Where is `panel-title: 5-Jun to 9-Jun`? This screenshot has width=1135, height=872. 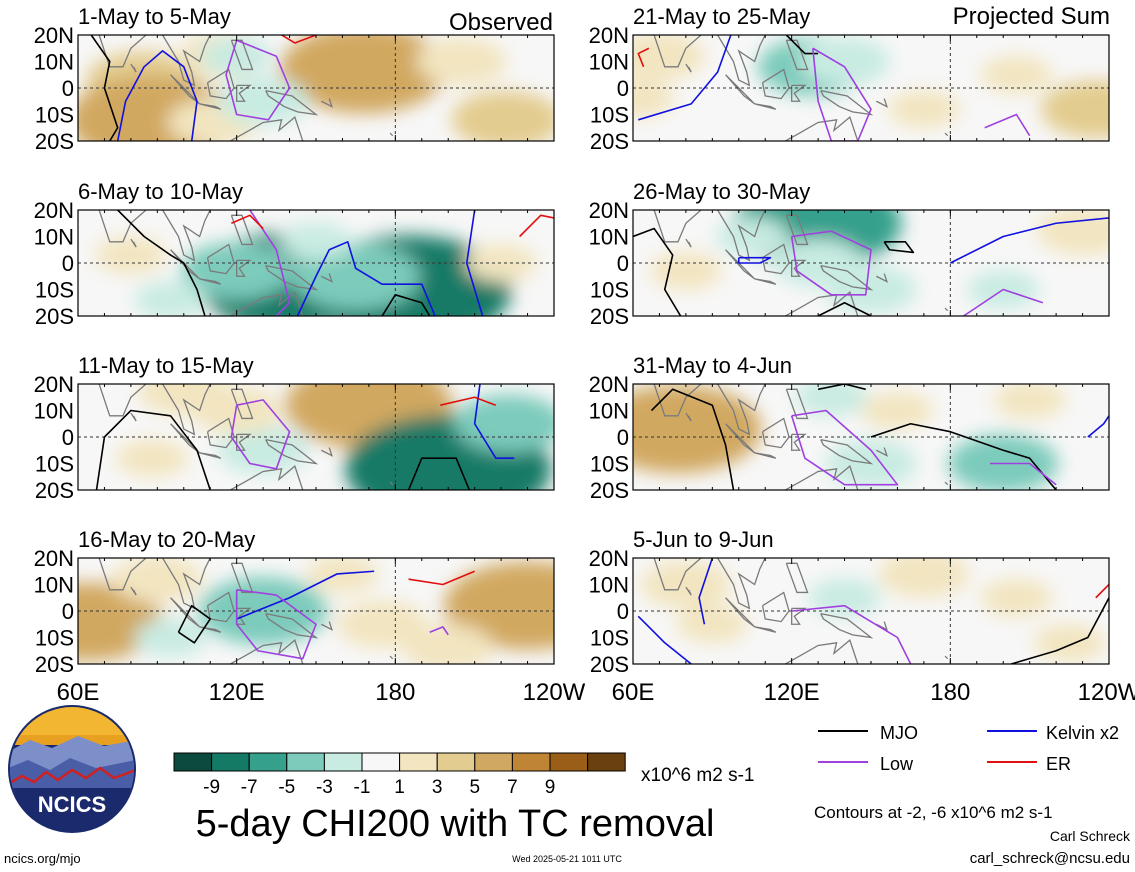 panel-title: 5-Jun to 9-Jun is located at coordinates (703, 539).